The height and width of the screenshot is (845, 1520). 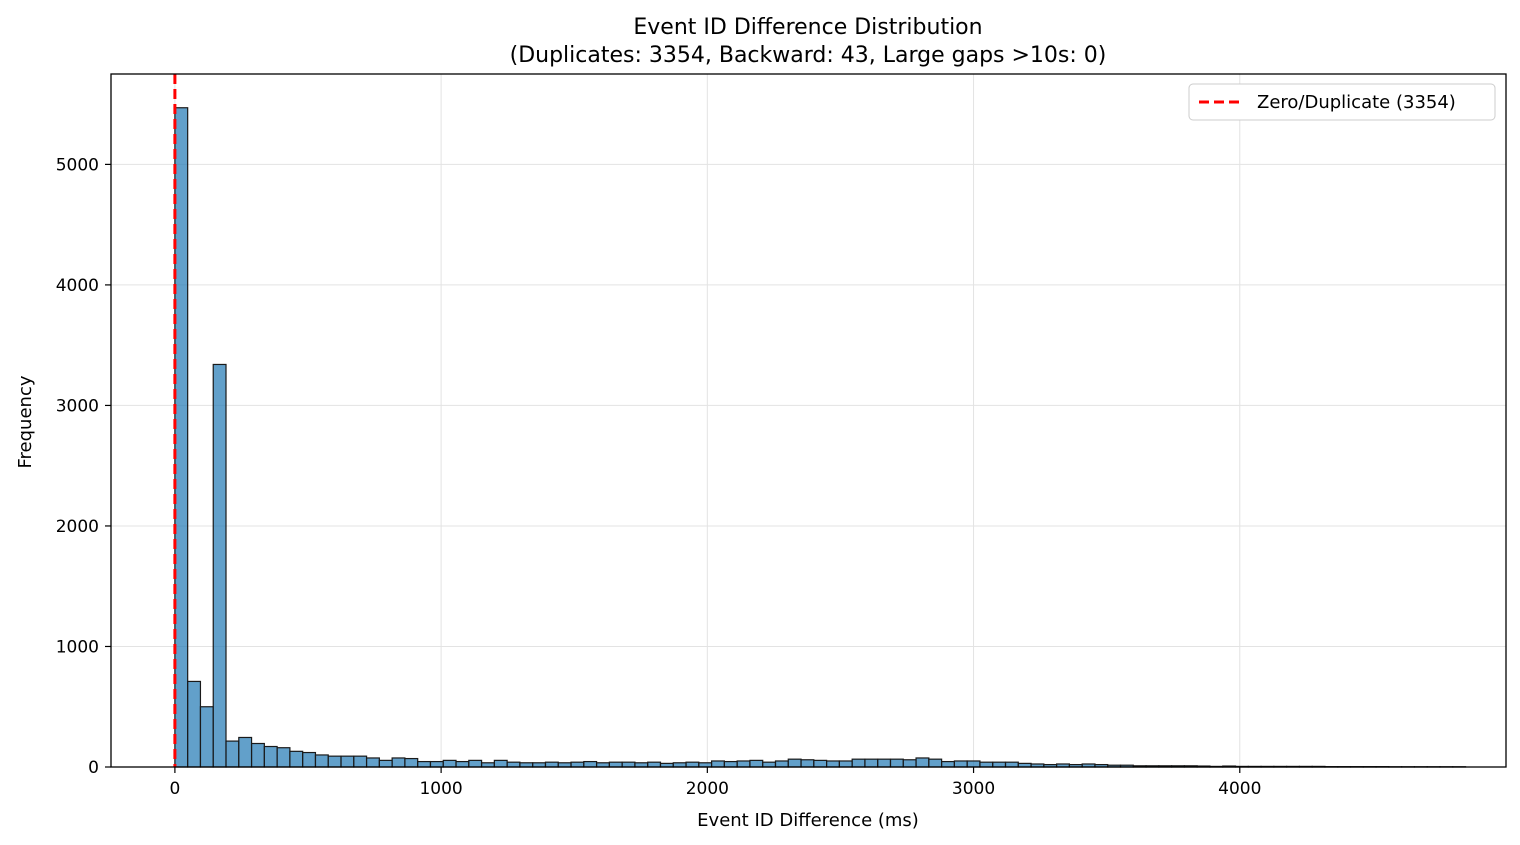 What do you see at coordinates (807, 27) in the screenshot?
I see `chart-title: Event ID Difference Distribution` at bounding box center [807, 27].